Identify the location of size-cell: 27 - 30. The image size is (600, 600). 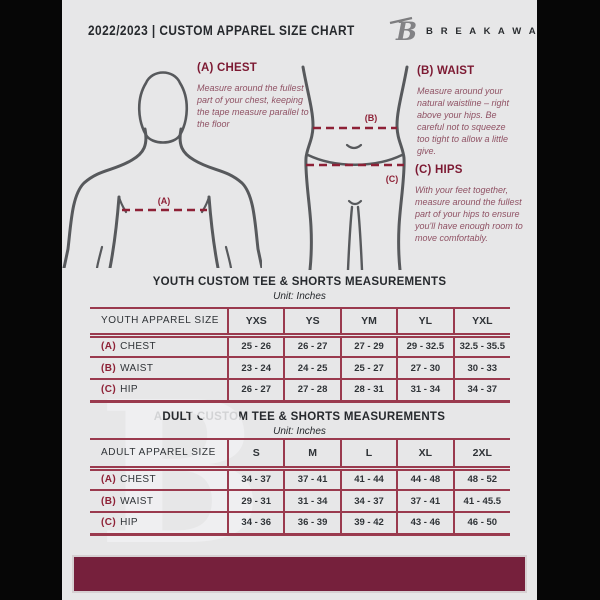
(425, 367).